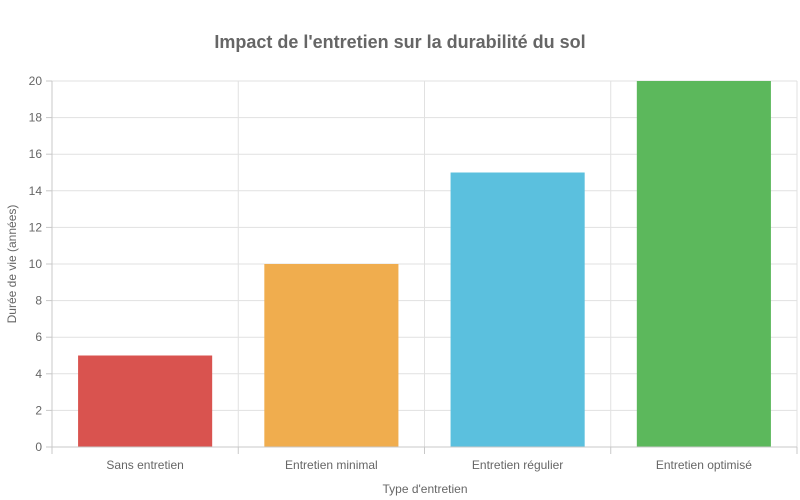 The height and width of the screenshot is (500, 800). Describe the element at coordinates (36, 191) in the screenshot. I see `y-tick-label: 14` at that location.